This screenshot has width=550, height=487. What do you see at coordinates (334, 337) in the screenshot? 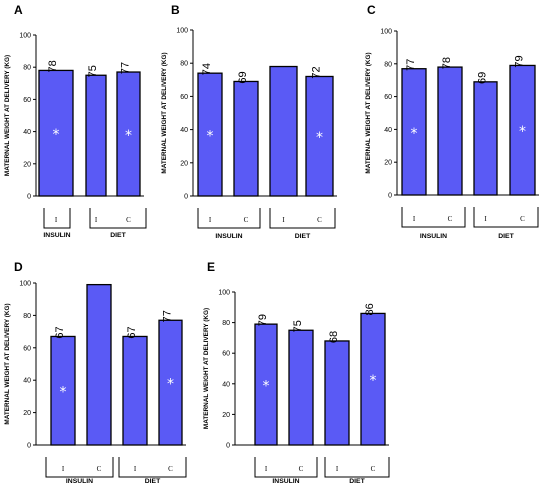
I see `bar-value-label: 68` at bounding box center [334, 337].